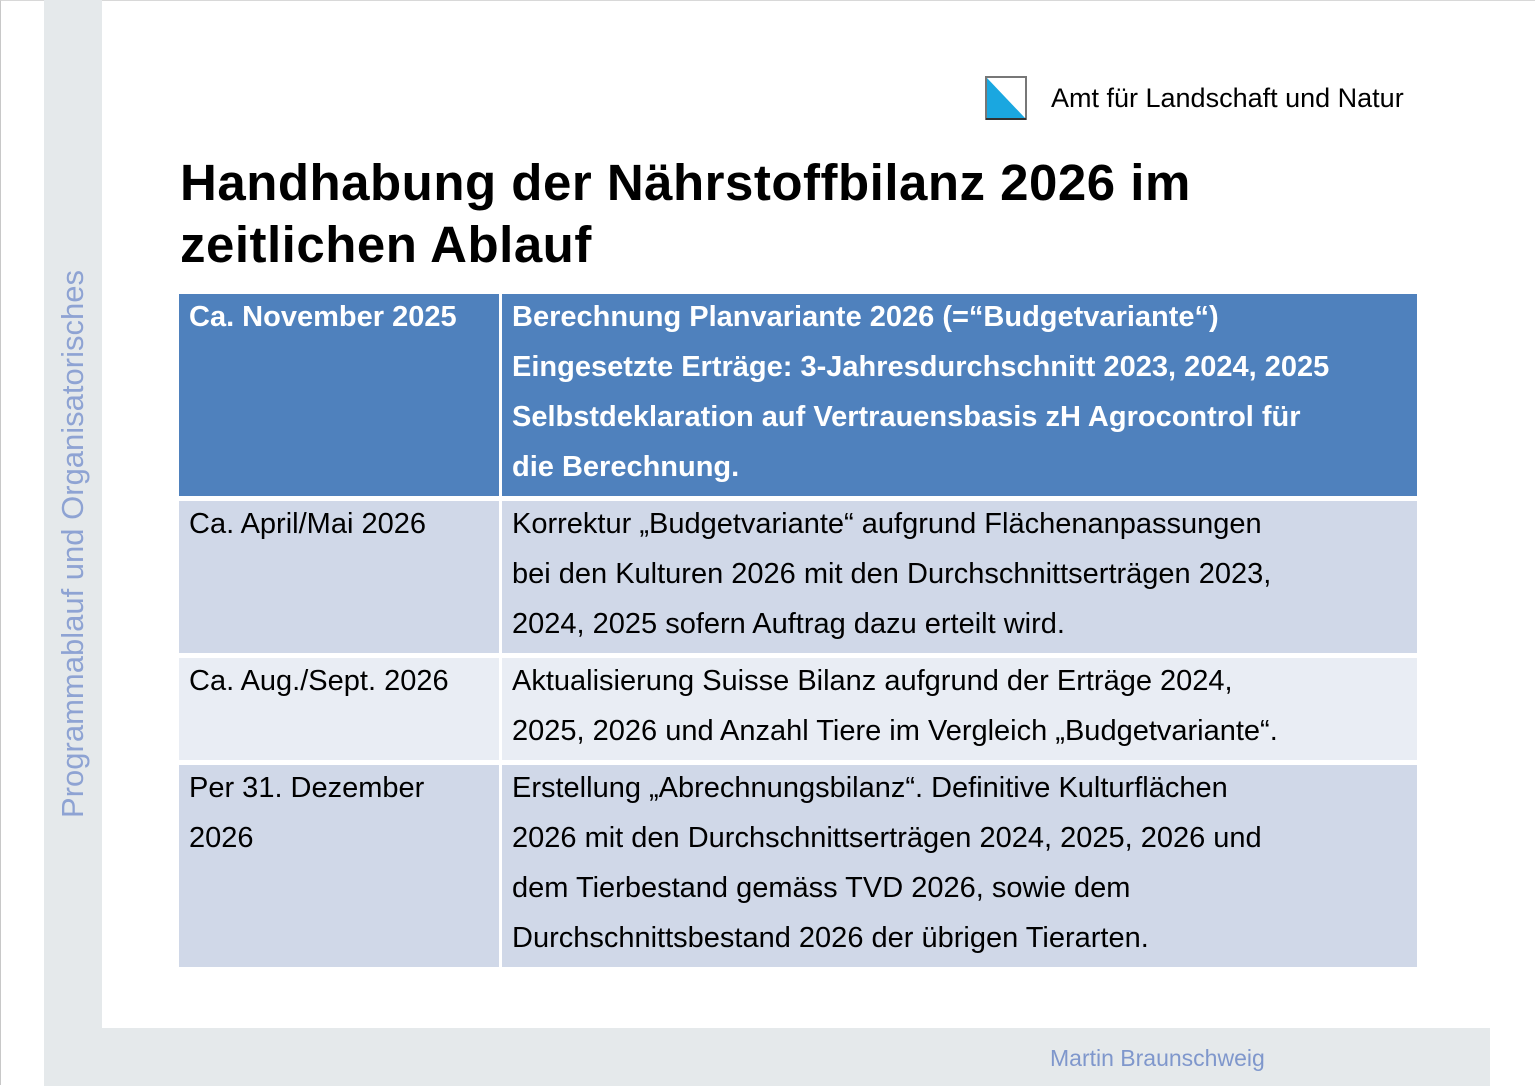 Image resolution: width=1536 pixels, height=1086 pixels. What do you see at coordinates (323, 317) in the screenshot?
I see `cell-line: Ca. November 2025` at bounding box center [323, 317].